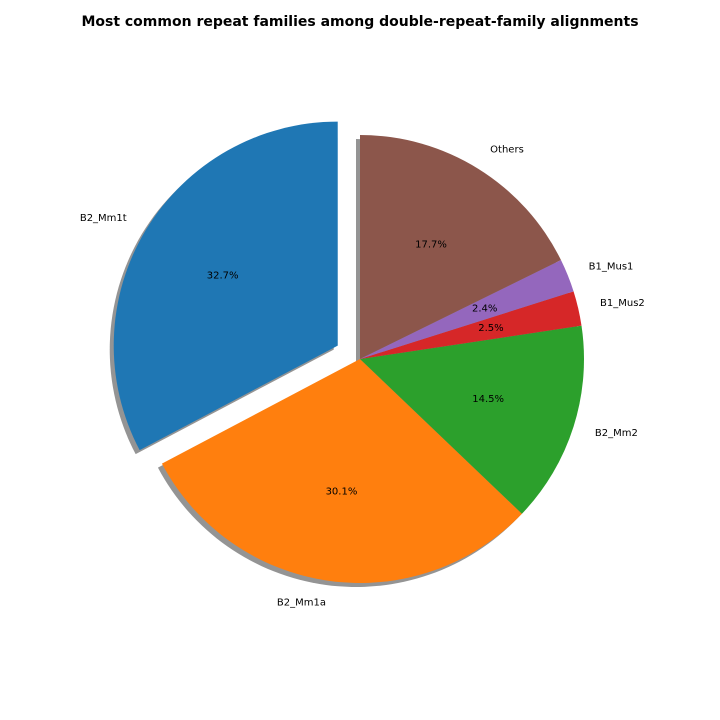  What do you see at coordinates (301, 603) in the screenshot?
I see `pie-category-label-b2-mm1a: B2_Mm1a` at bounding box center [301, 603].